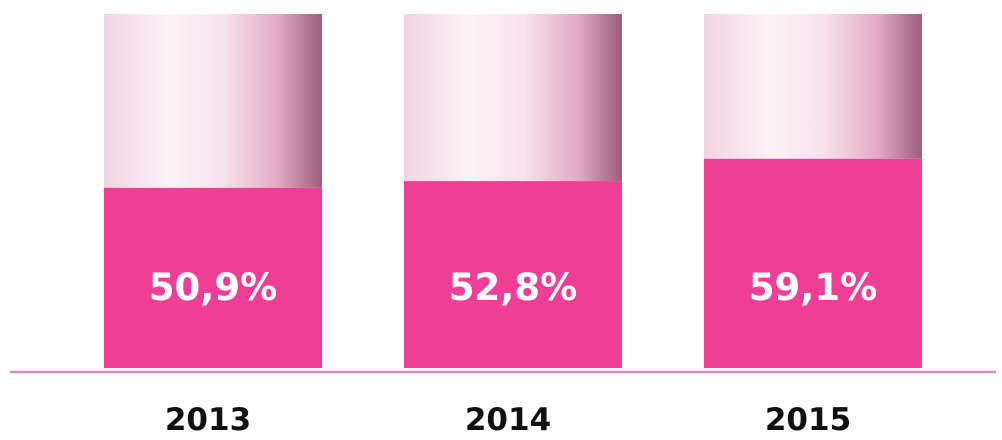 Image resolution: width=1002 pixels, height=440 pixels. What do you see at coordinates (813, 287) in the screenshot?
I see `value-label-2015: 59,1%` at bounding box center [813, 287].